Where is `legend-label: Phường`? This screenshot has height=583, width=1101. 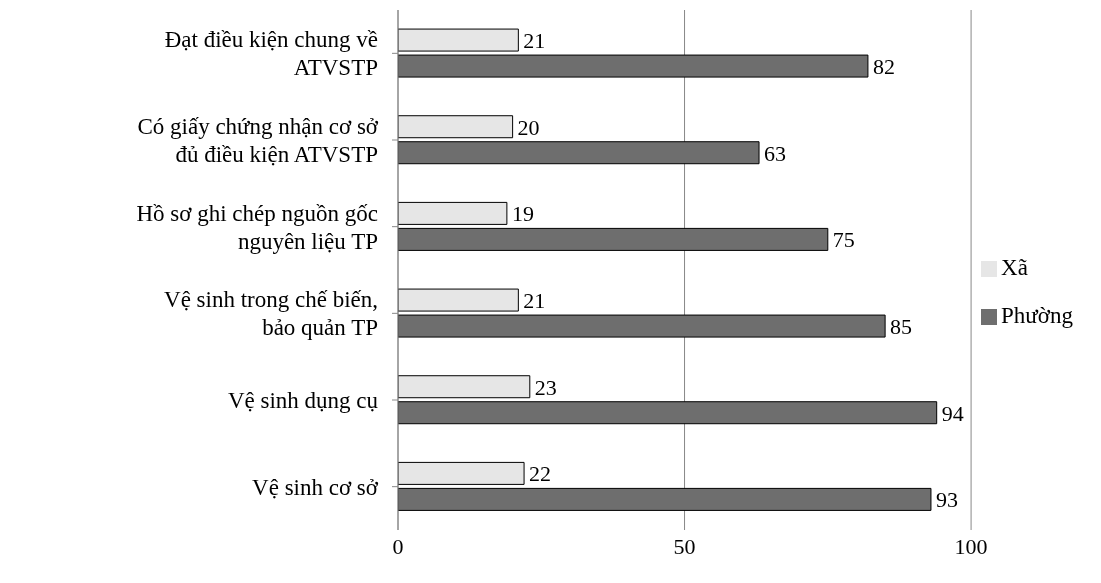 legend-label: Phường is located at coordinates (1037, 315).